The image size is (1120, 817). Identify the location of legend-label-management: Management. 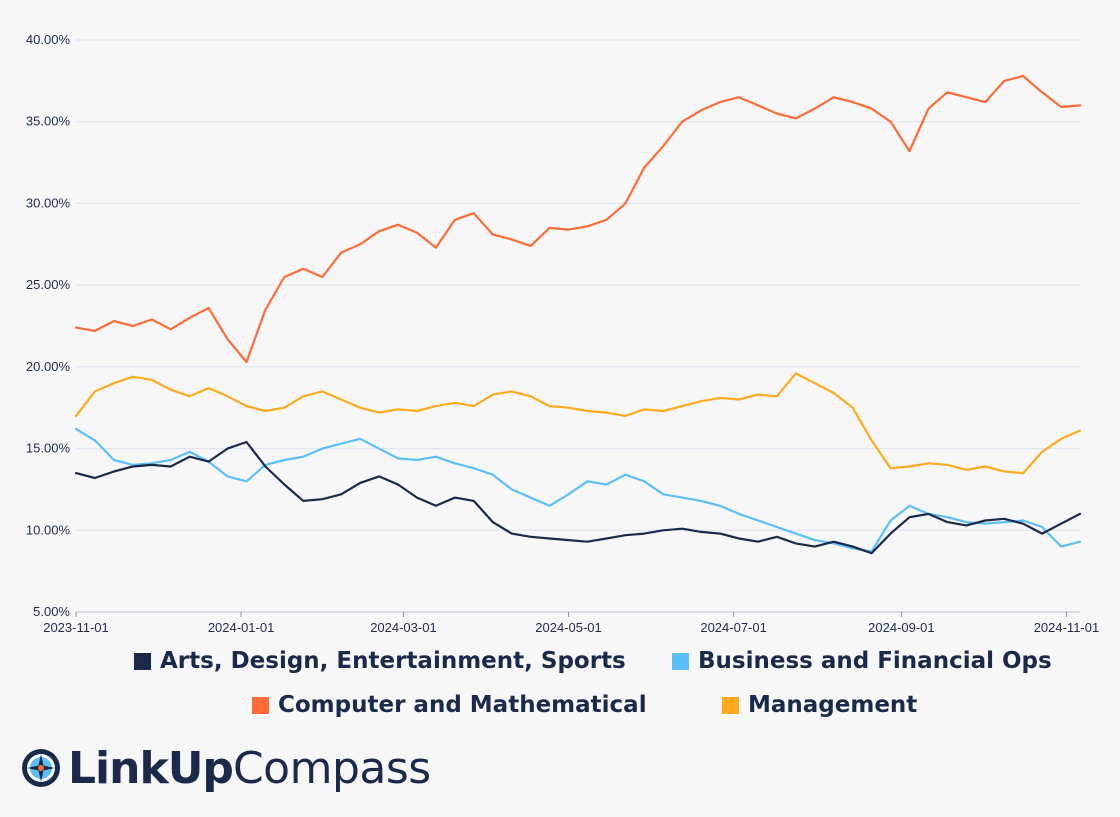
(833, 705).